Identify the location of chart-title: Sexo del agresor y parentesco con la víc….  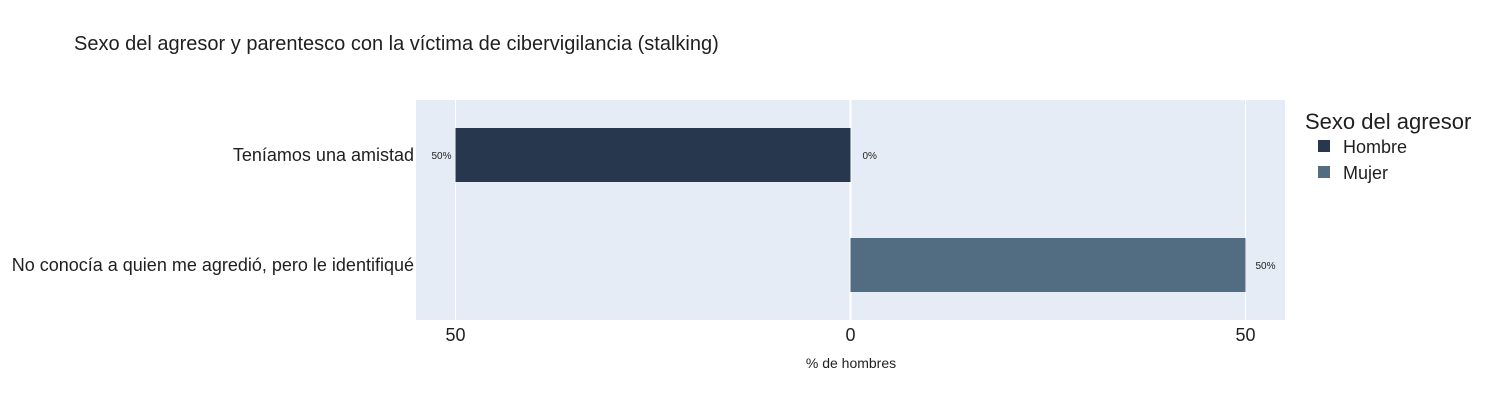
(396, 44).